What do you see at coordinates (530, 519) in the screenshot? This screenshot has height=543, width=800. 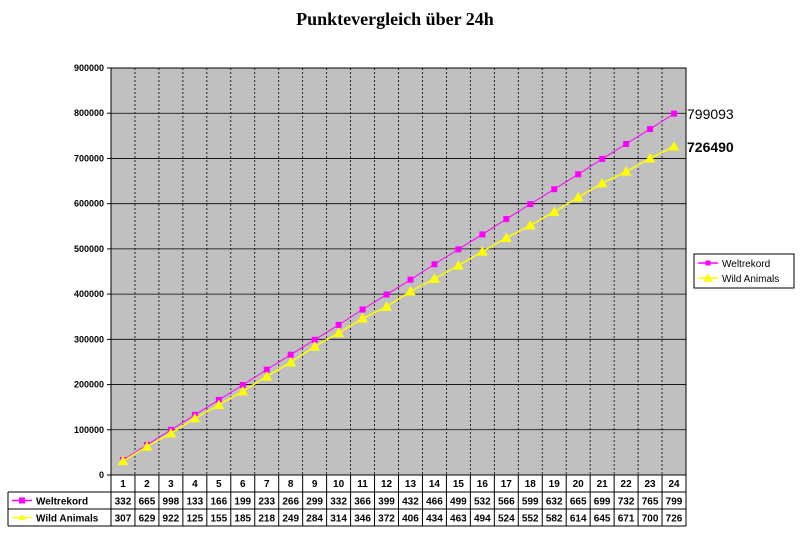 I see `table-value-cell: 552` at bounding box center [530, 519].